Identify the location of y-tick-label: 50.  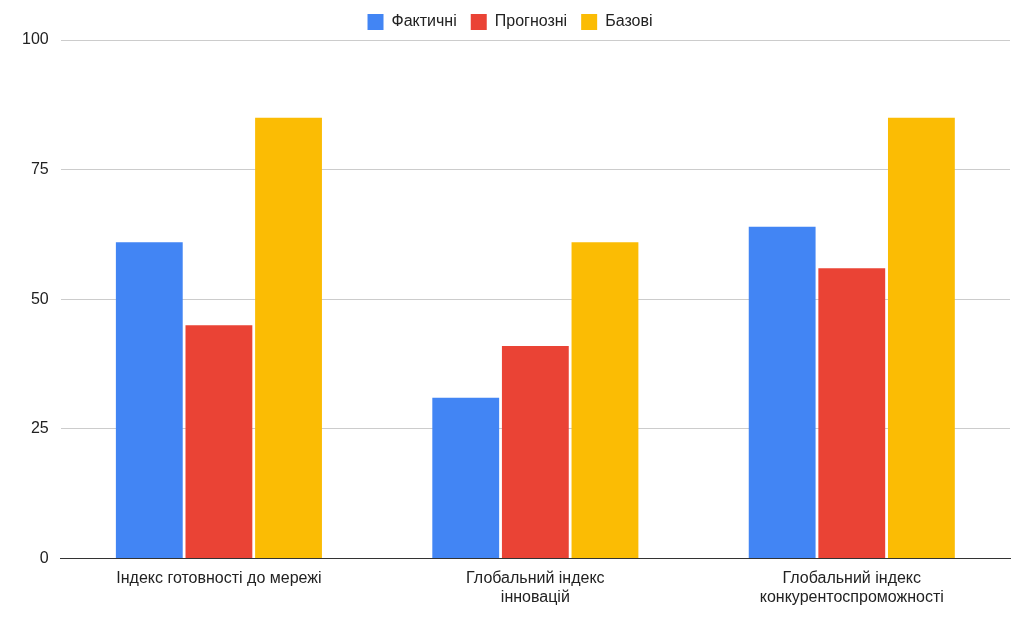
(39, 298).